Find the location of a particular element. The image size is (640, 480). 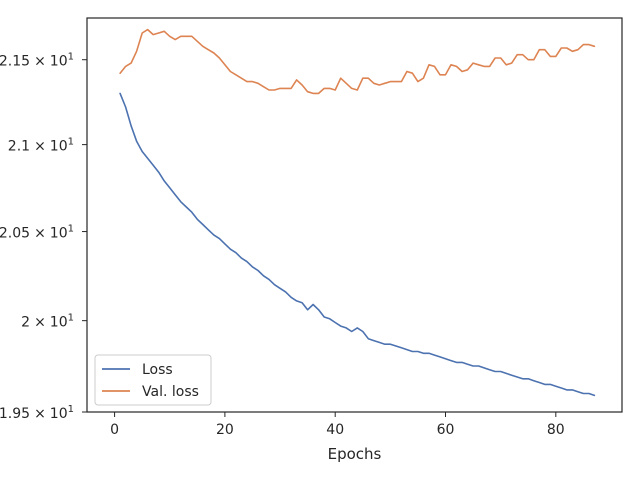

y-tick-mantissa: 1.95 is located at coordinates (15, 414).